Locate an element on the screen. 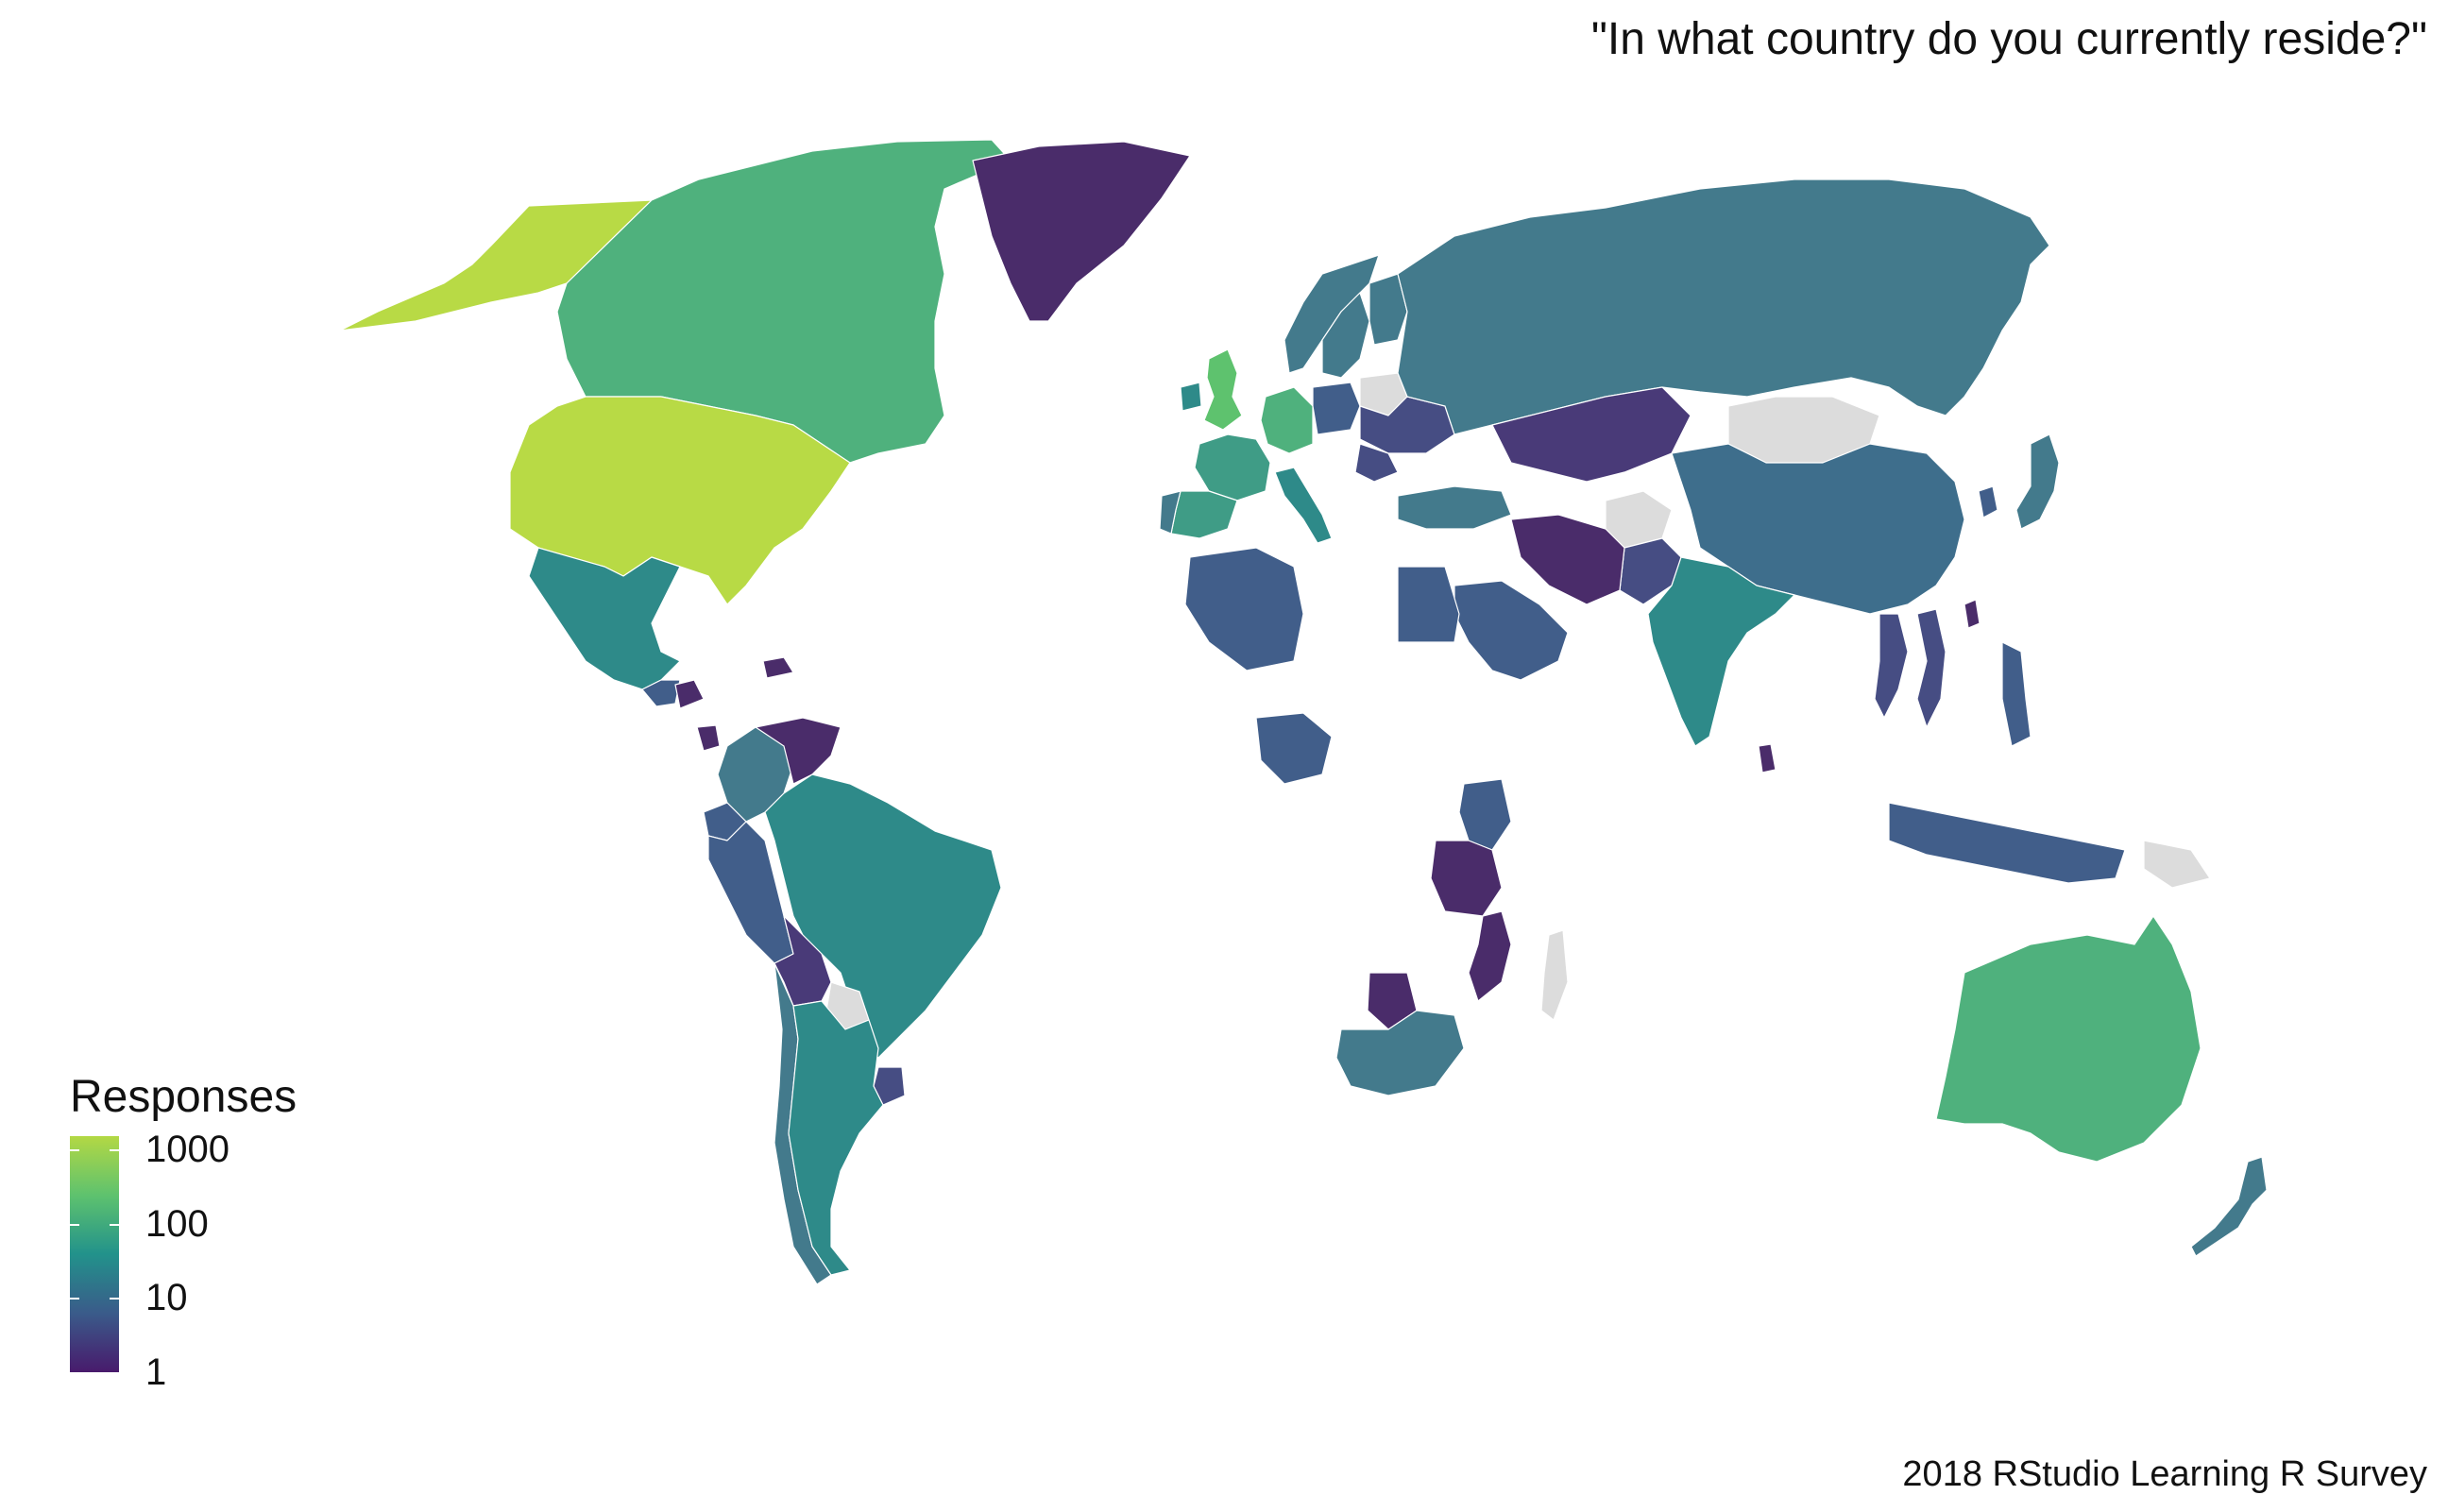 This screenshot has height=1512, width=2448. legend-label-1: 100 is located at coordinates (177, 1224).